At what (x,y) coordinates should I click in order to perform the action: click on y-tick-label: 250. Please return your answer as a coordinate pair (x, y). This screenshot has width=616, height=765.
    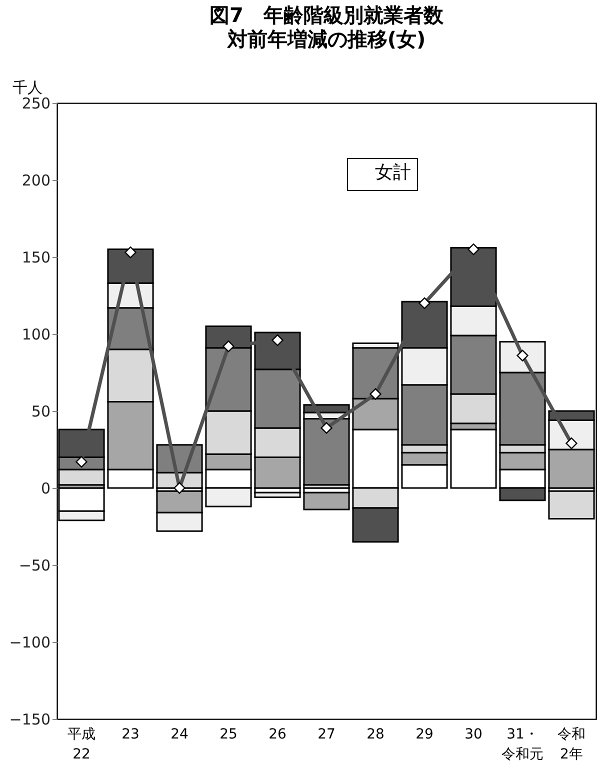
    Looking at the image, I should click on (36, 103).